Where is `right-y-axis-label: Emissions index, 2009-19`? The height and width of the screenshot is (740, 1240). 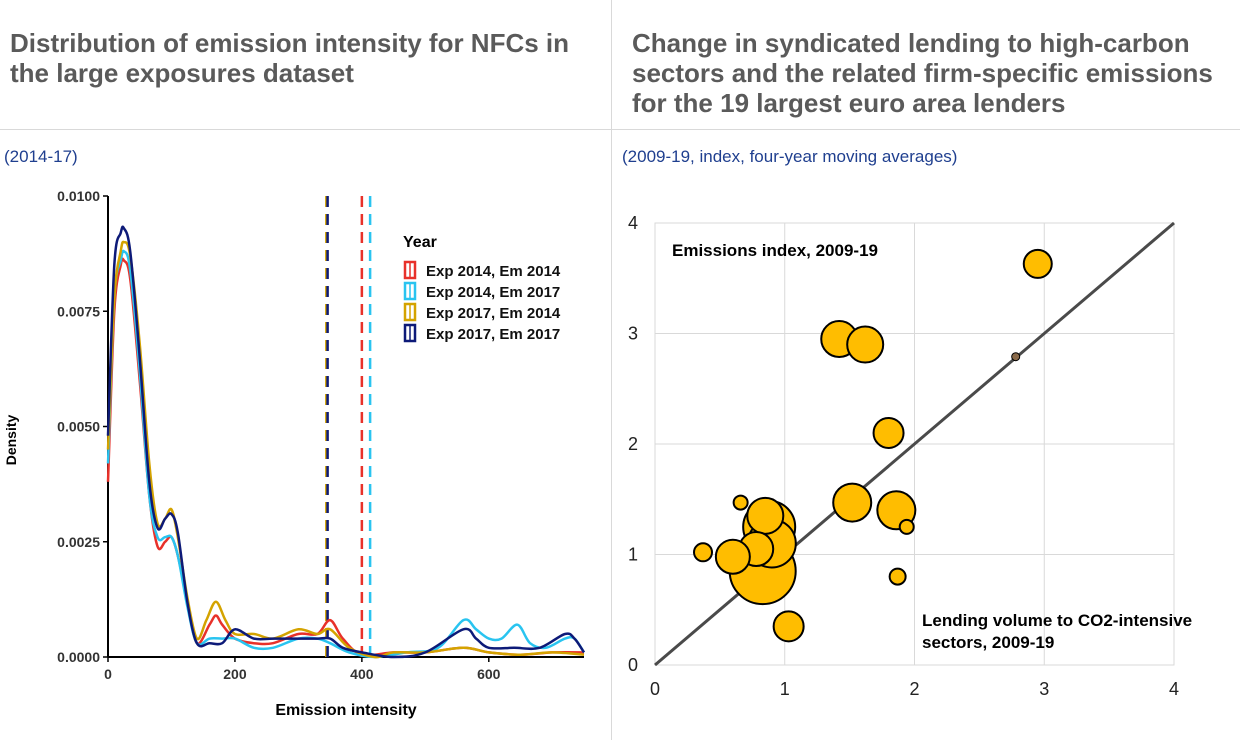
right-y-axis-label: Emissions index, 2009-19 is located at coordinates (775, 250).